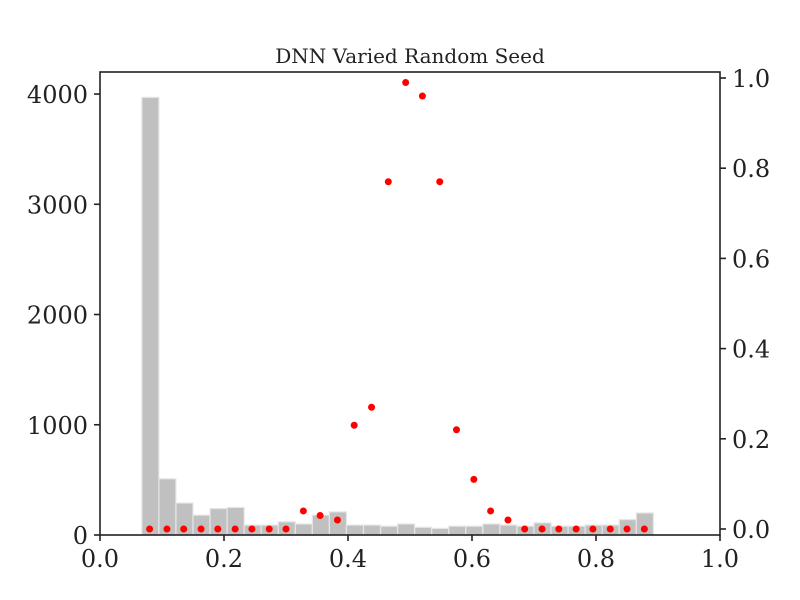  What do you see at coordinates (751, 79) in the screenshot?
I see `y2-tick-label: 1.0` at bounding box center [751, 79].